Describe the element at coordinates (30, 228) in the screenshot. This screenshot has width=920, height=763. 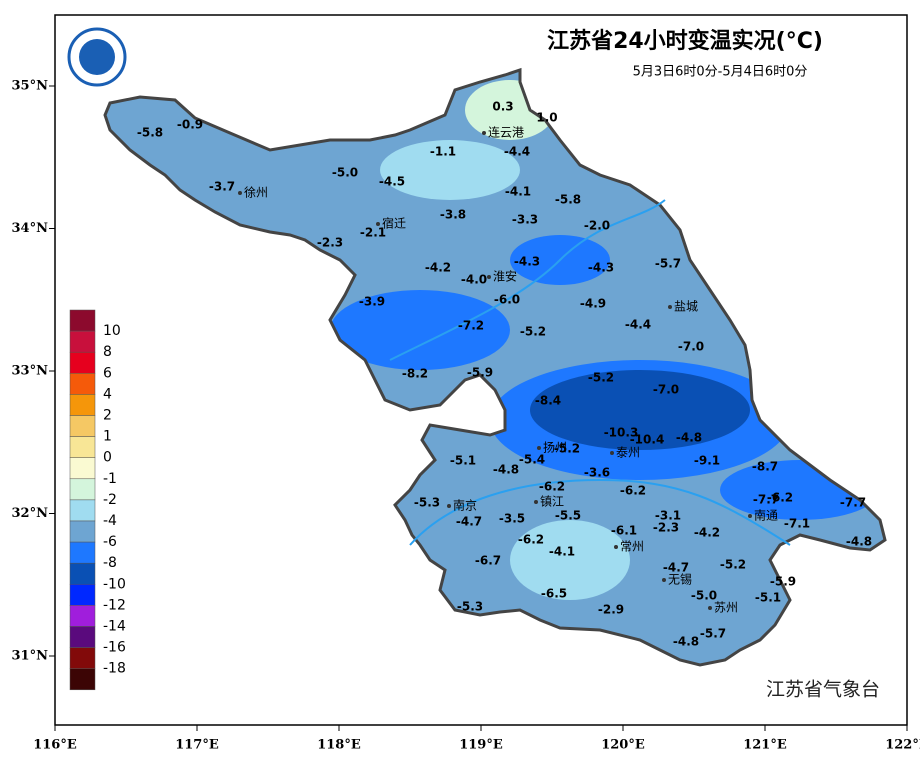
I see `y-tick-label: 34°N` at that location.